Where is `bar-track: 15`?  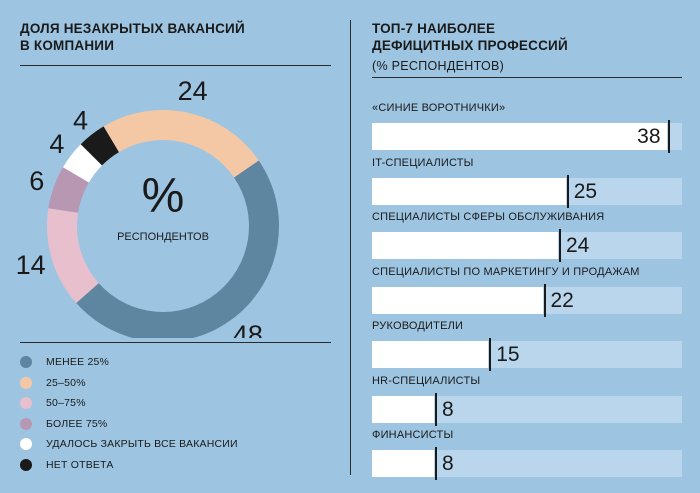
bar-track: 15 is located at coordinates (527, 354).